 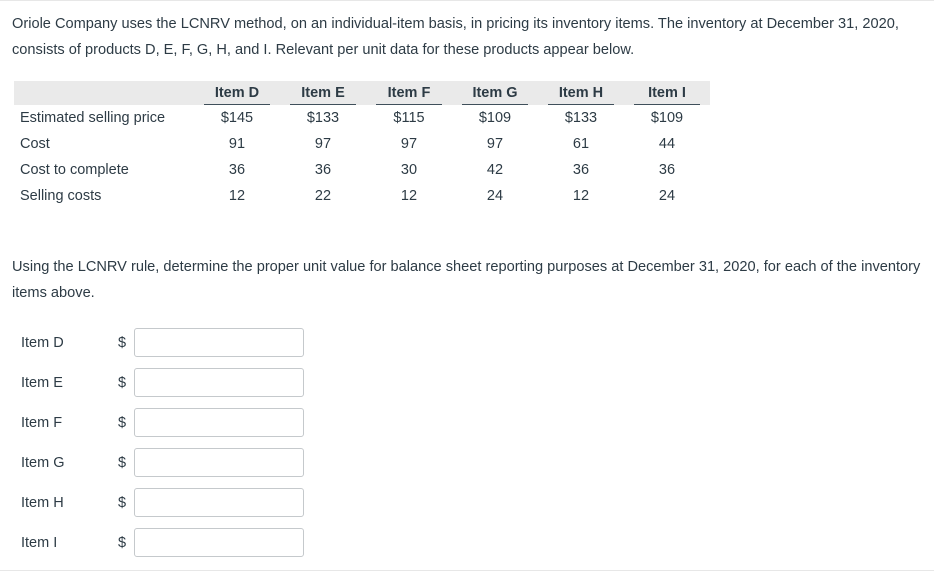 I want to click on row-label: Estimated selling price, so click(x=93, y=117).